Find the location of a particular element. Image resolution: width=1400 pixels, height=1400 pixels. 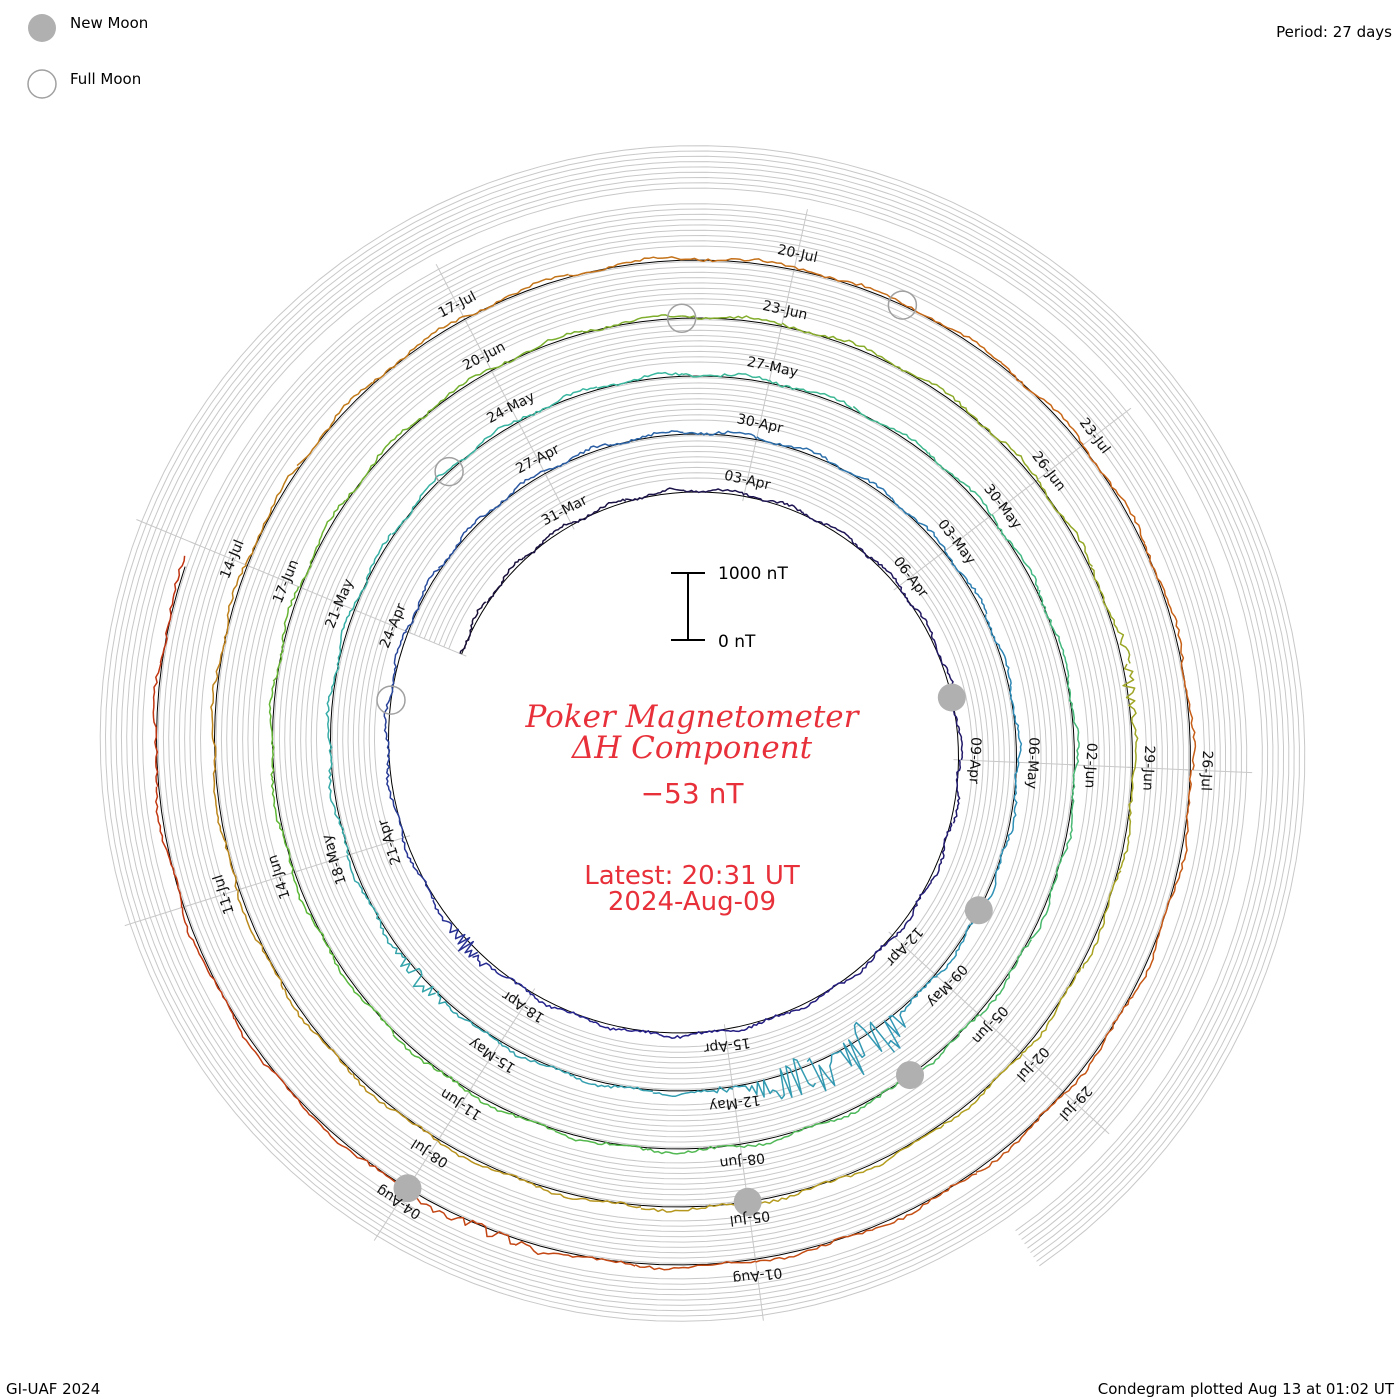

latest-time: Latest: 20:31 UT is located at coordinates (692, 876).